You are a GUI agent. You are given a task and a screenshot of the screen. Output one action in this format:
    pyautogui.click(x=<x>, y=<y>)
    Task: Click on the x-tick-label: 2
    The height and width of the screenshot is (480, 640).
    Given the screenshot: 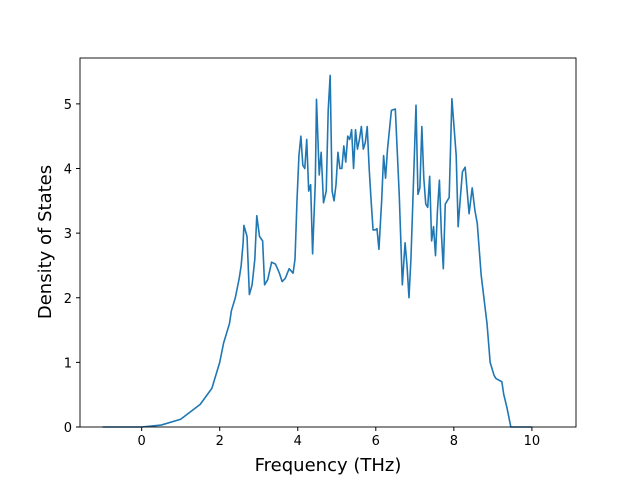 What is the action you would take?
    pyautogui.click(x=220, y=441)
    